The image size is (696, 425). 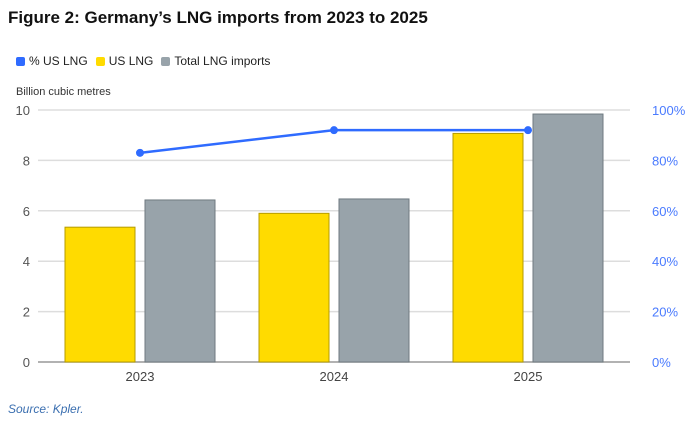 I want to click on legend-label: Total LNG imports, so click(x=222, y=61).